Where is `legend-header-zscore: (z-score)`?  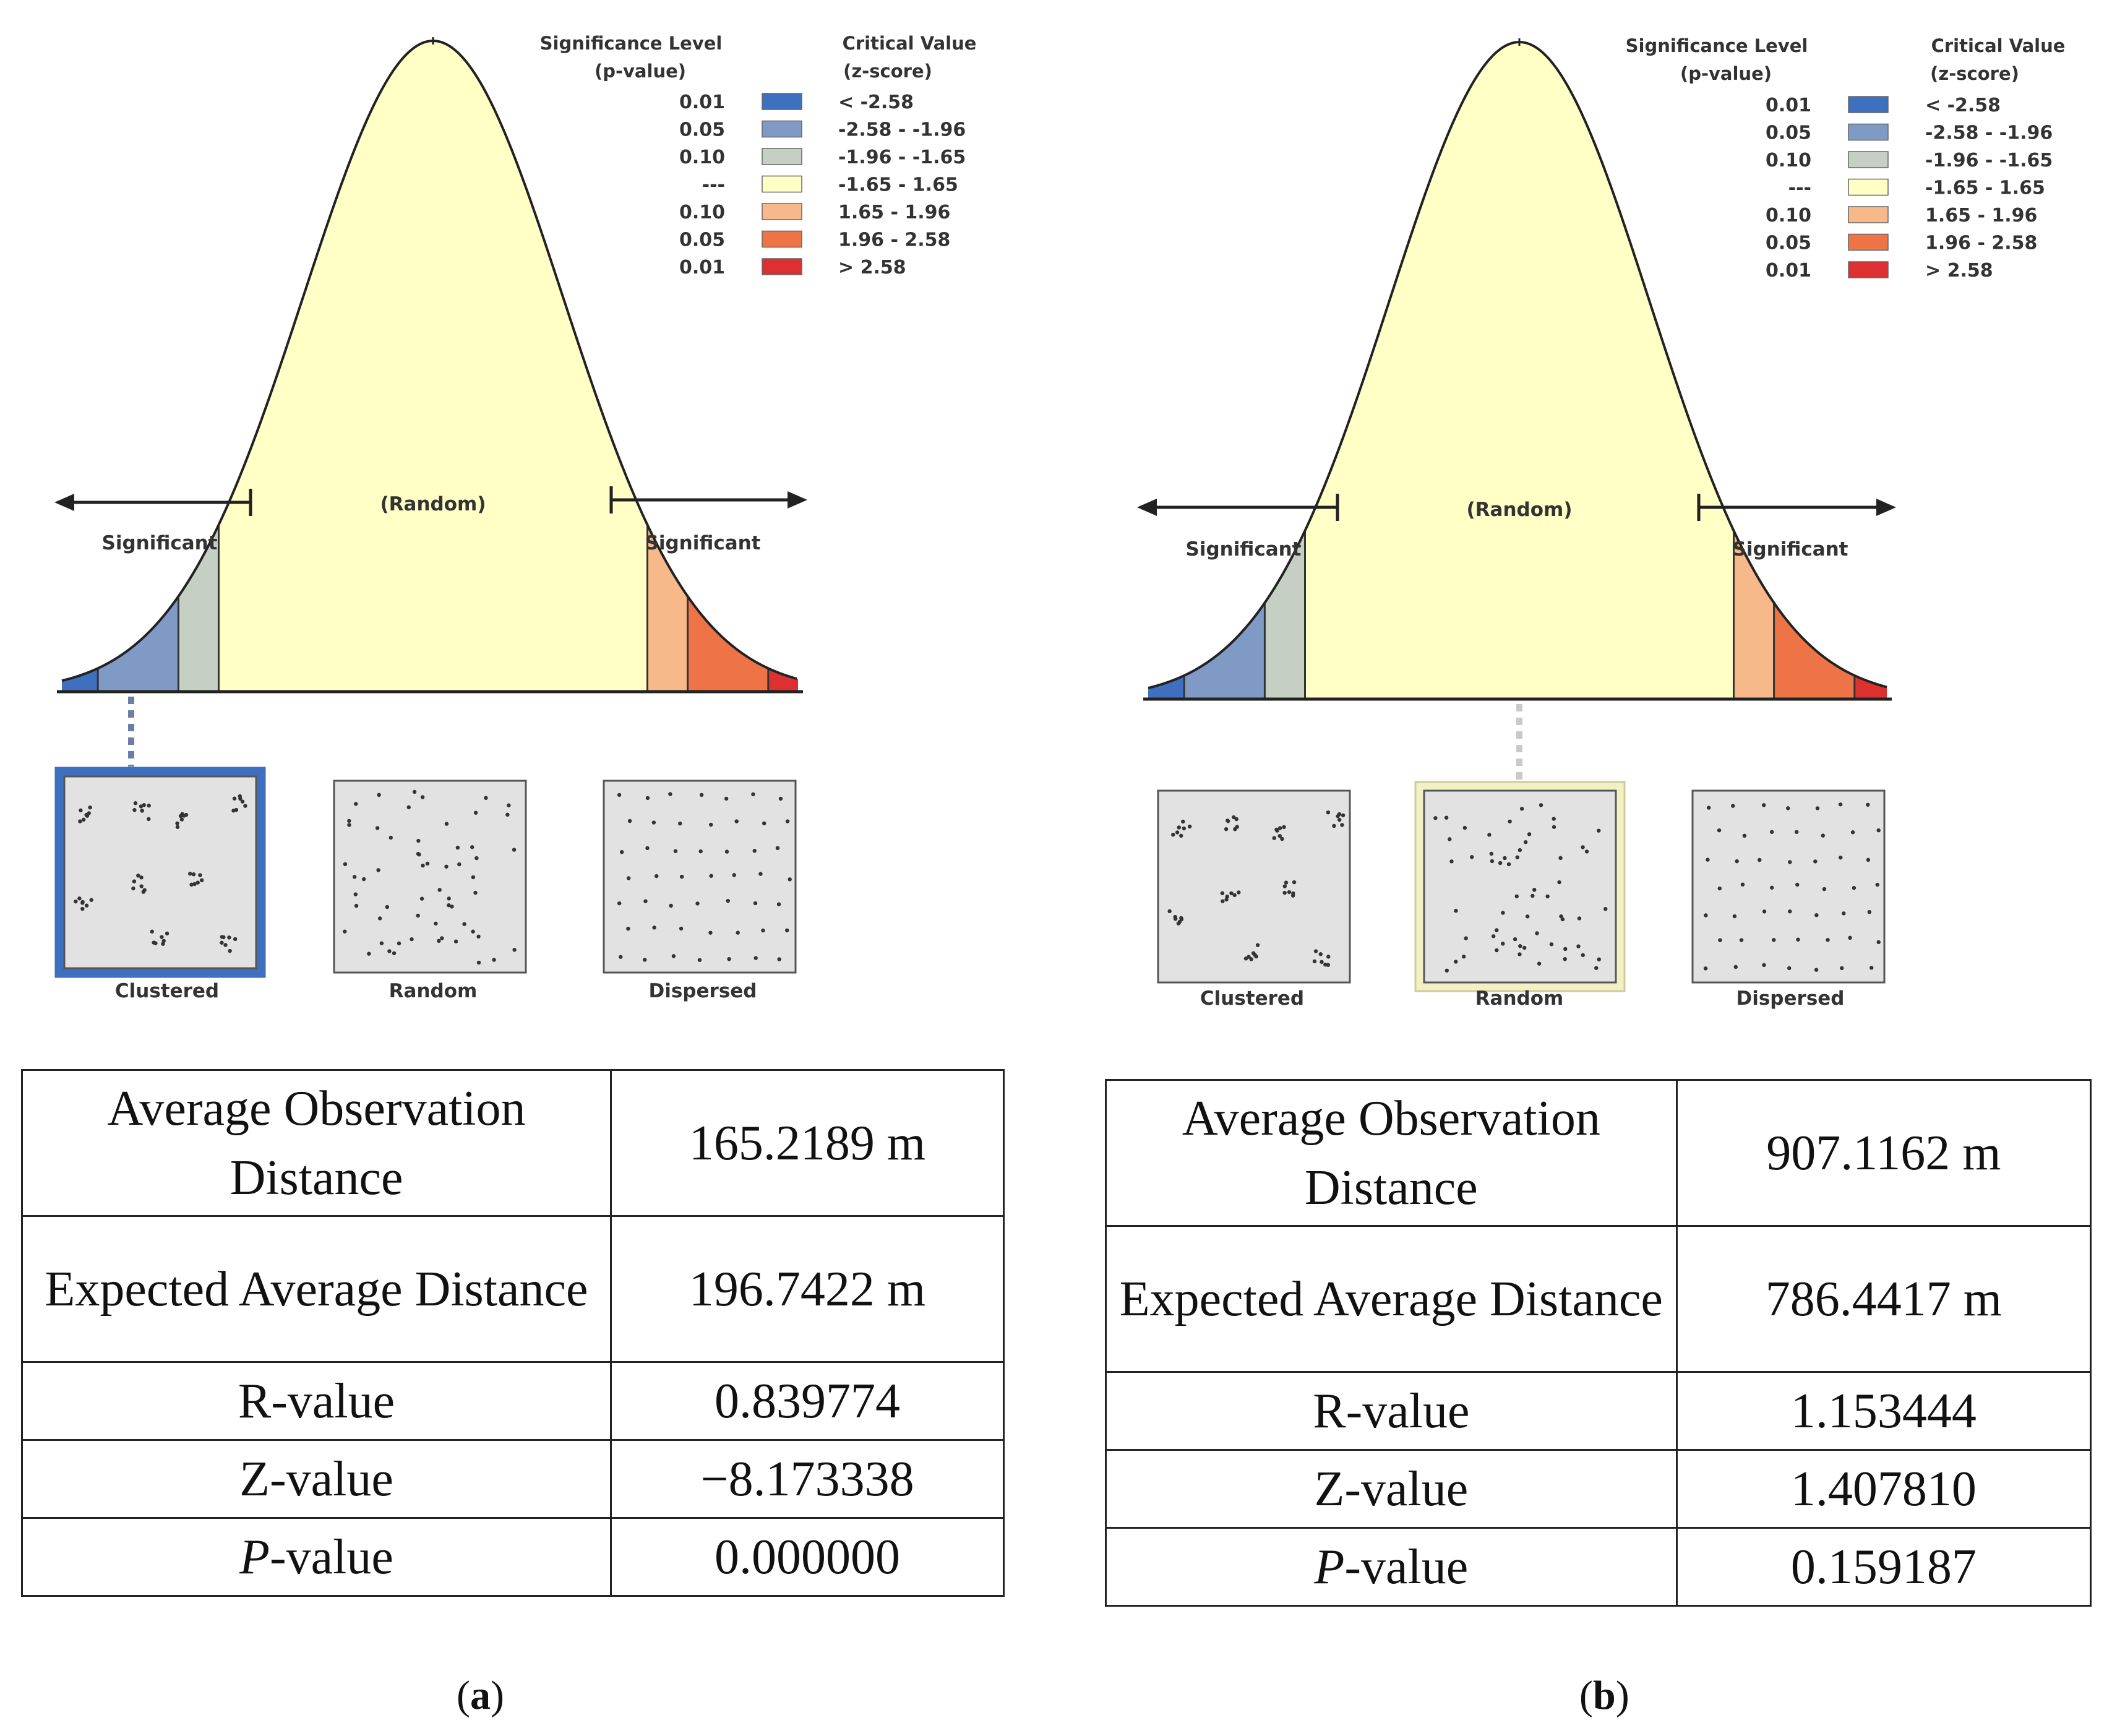
legend-header-zscore: (z-score) is located at coordinates (887, 71).